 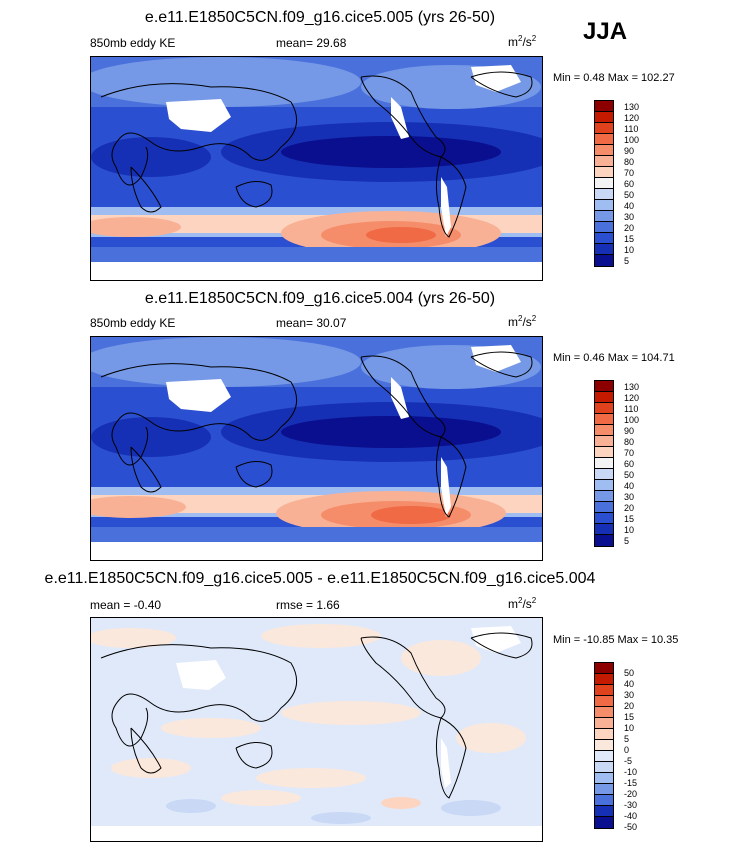 What do you see at coordinates (614, 78) in the screenshot?
I see `panel1-minmax: Min = 0.48 Max = 102.27` at bounding box center [614, 78].